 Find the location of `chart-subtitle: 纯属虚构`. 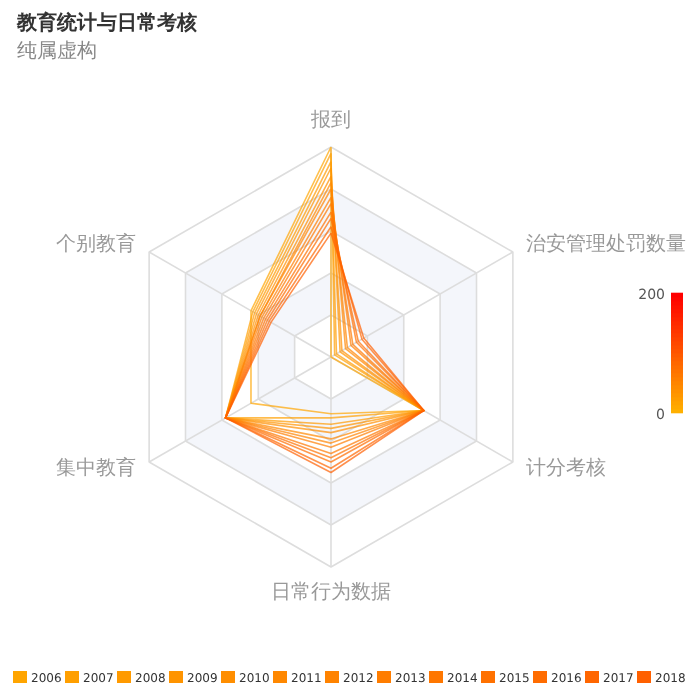

chart-subtitle: 纯属虚构 is located at coordinates (57, 51).